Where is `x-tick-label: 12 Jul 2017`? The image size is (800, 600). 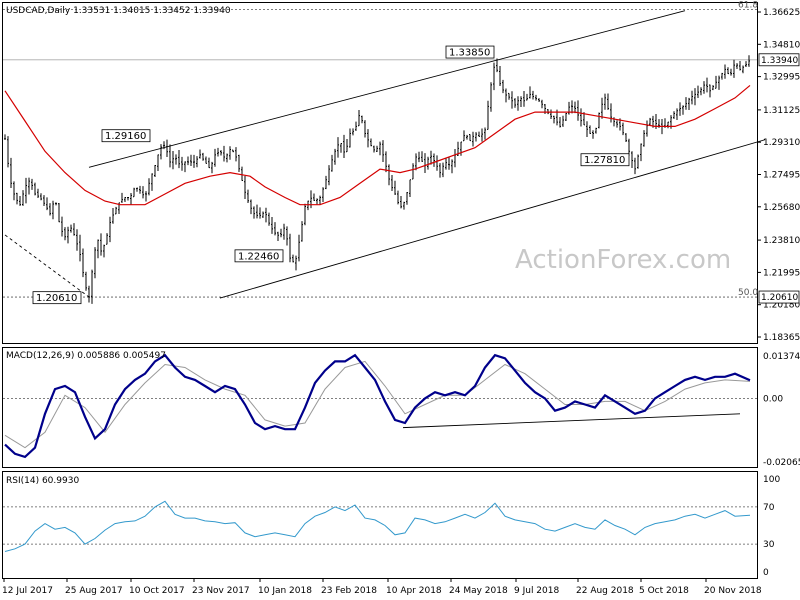
x-tick-label: 12 Jul 2017 is located at coordinates (27, 591).